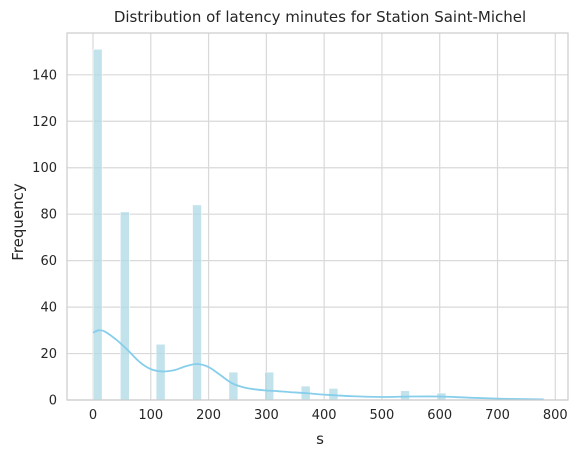 The height and width of the screenshot is (457, 577). I want to click on x-tick-label: 100, so click(150, 415).